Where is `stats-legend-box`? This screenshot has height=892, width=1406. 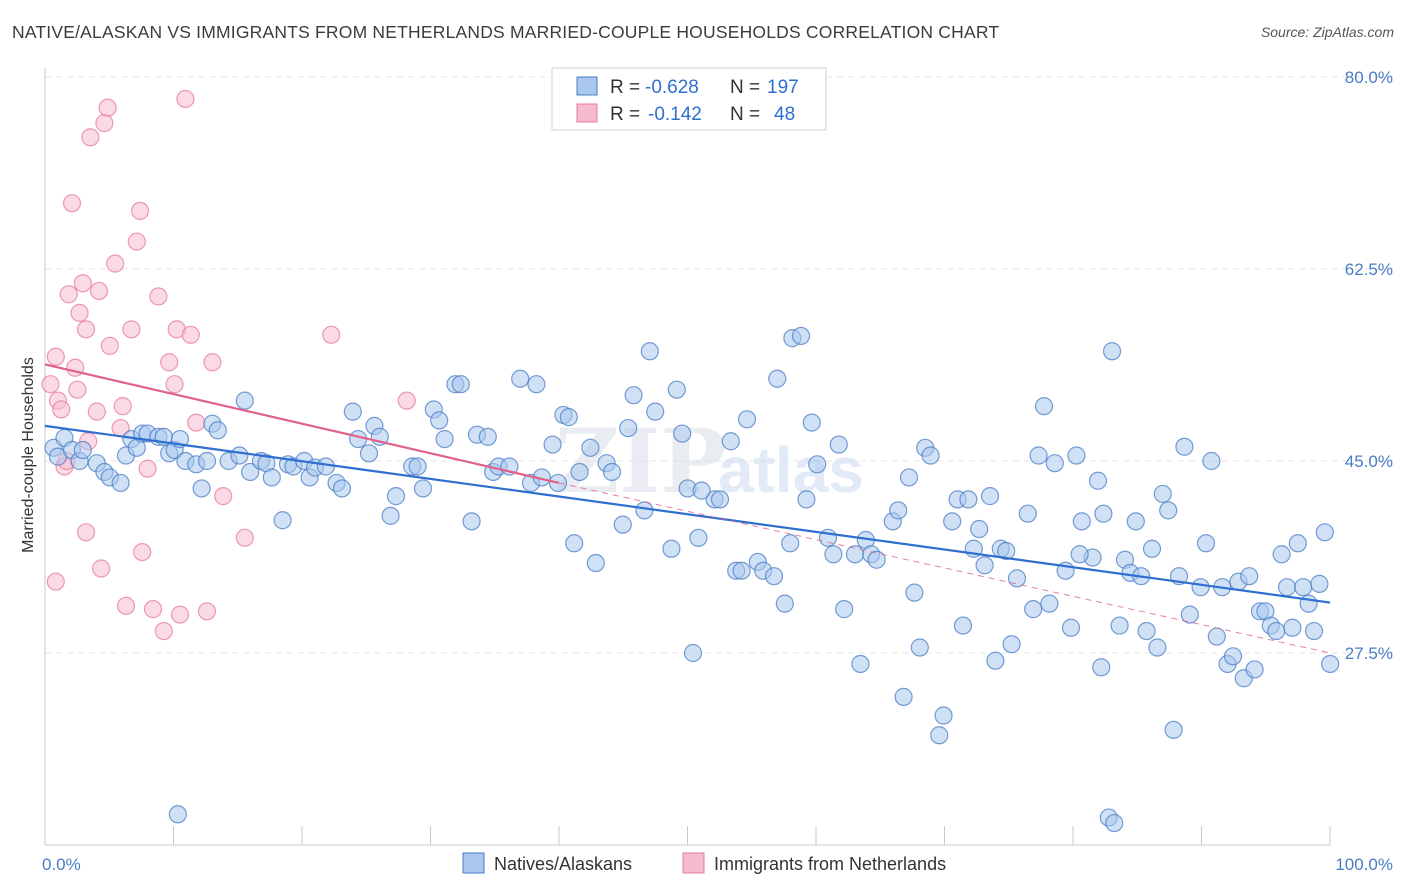 stats-legend-box is located at coordinates (689, 99).